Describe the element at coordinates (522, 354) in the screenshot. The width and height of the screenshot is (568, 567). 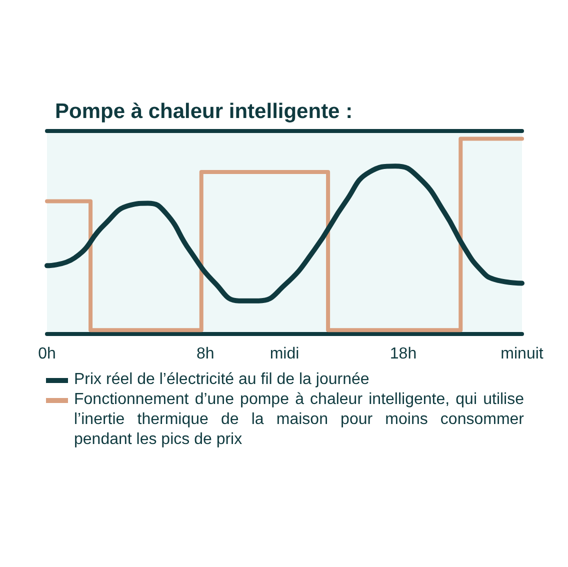
I see `x-tick-label: minuit` at that location.